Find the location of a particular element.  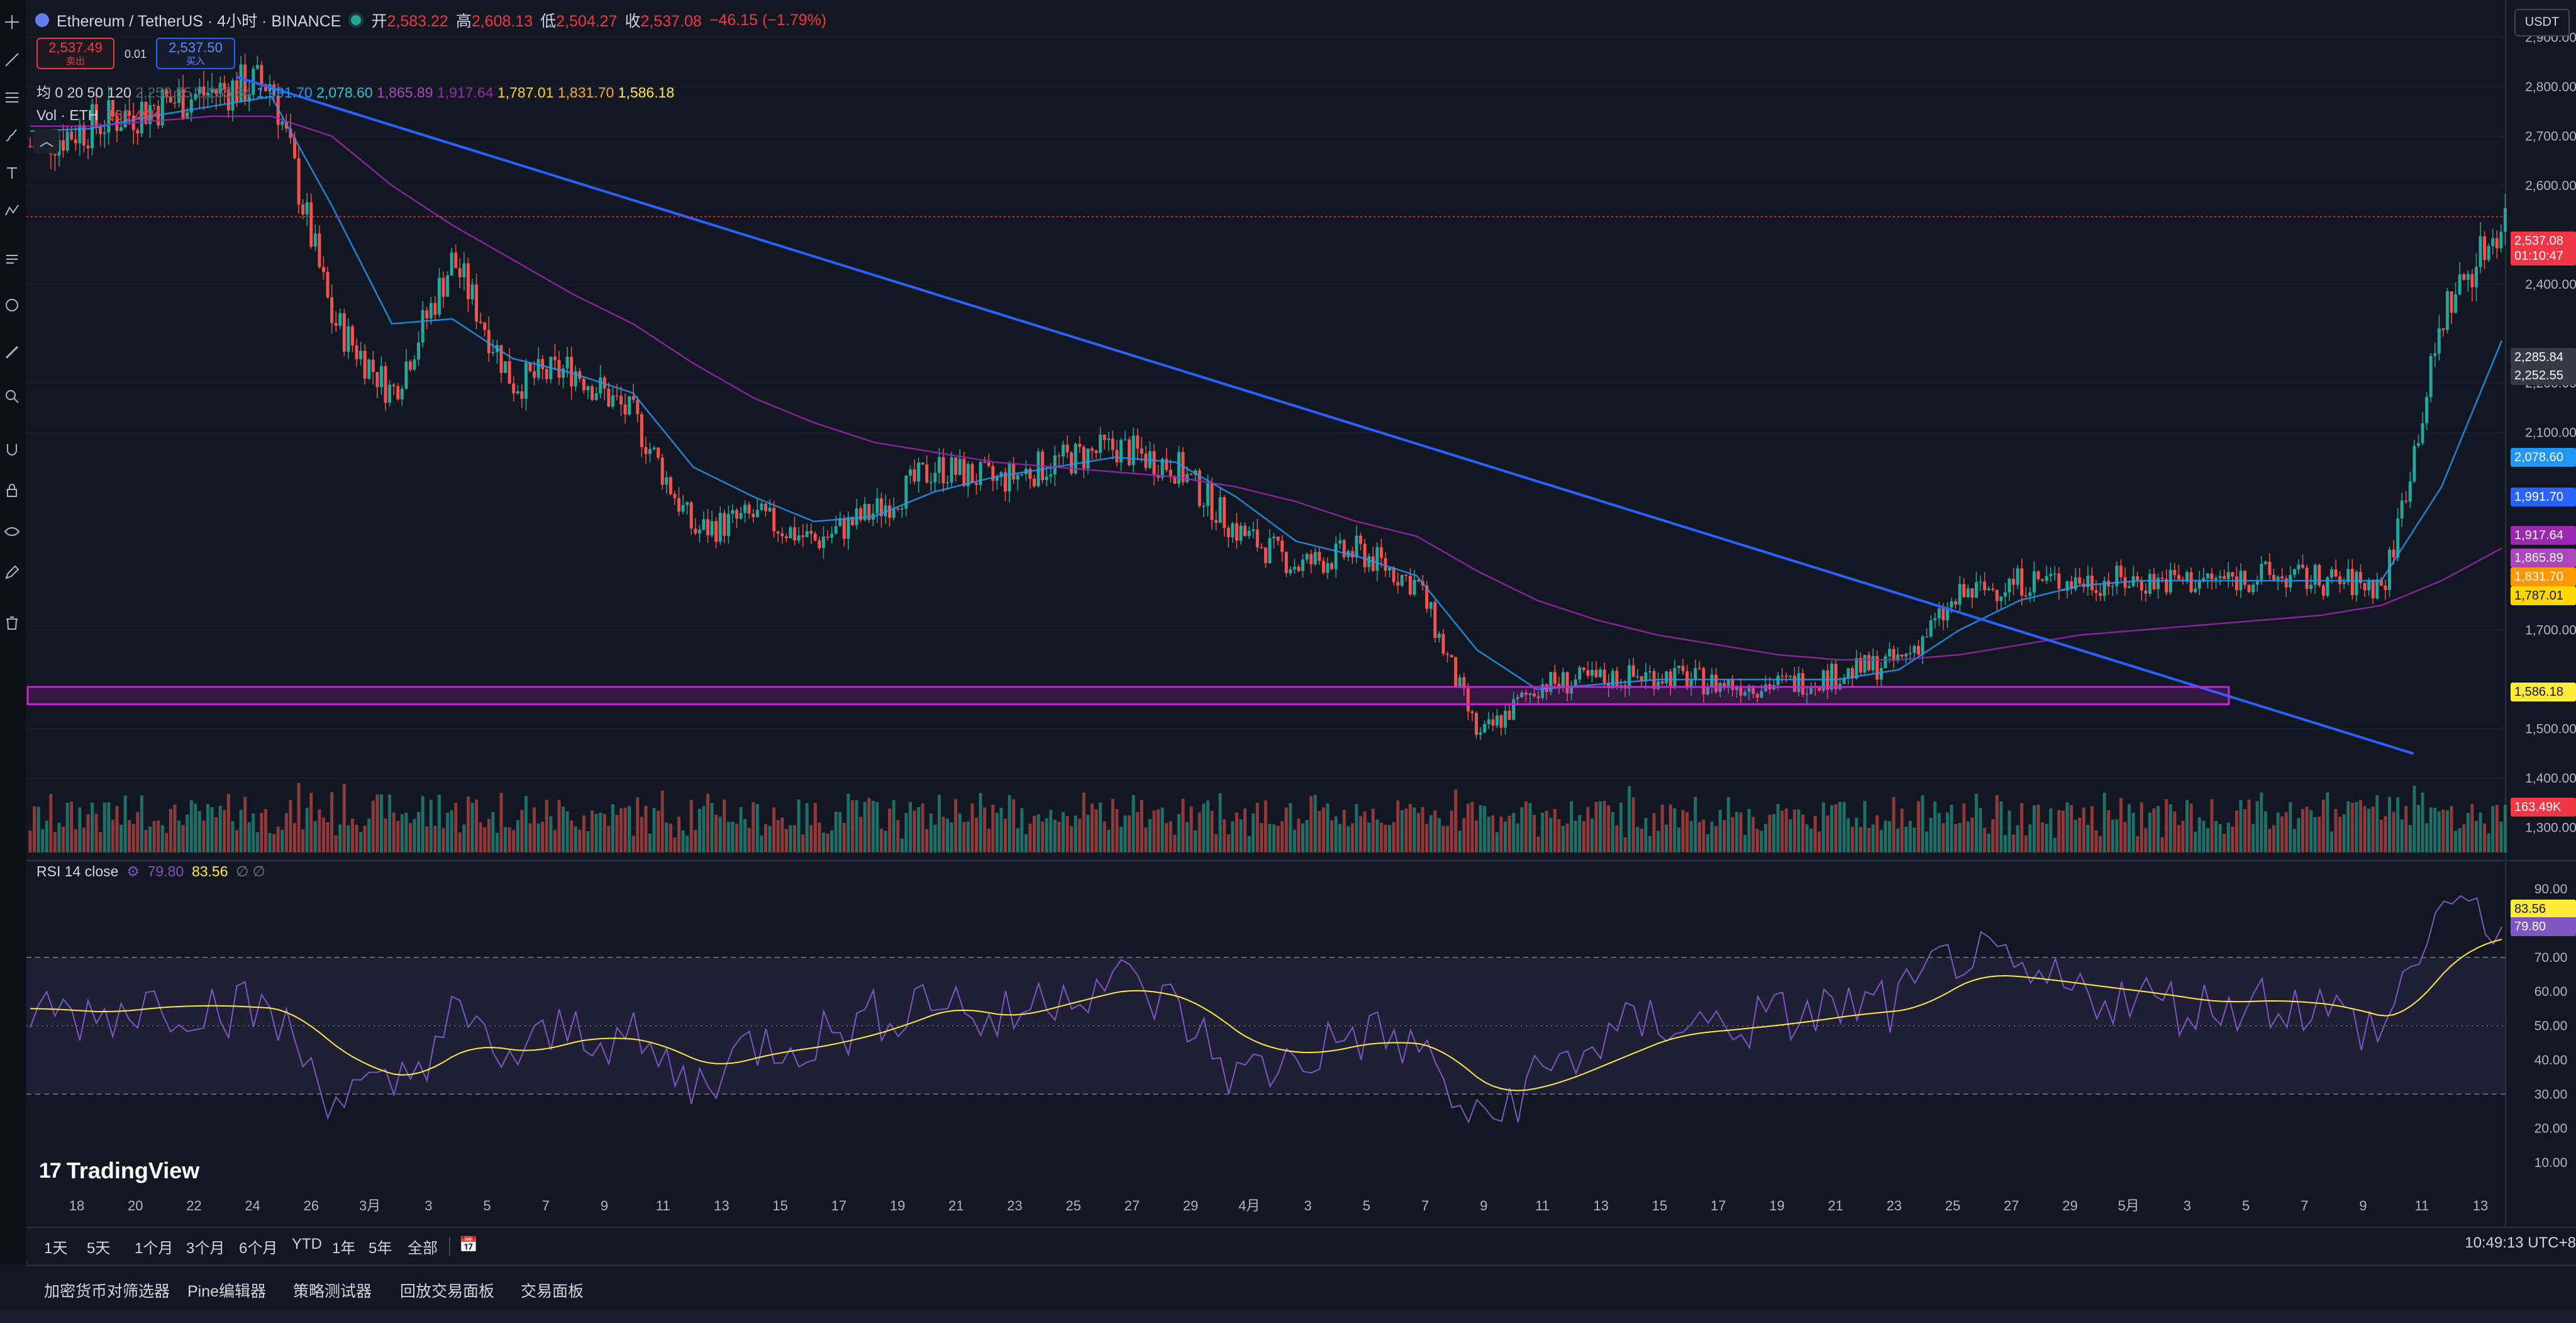

magnet-icon is located at coordinates (12, 449).